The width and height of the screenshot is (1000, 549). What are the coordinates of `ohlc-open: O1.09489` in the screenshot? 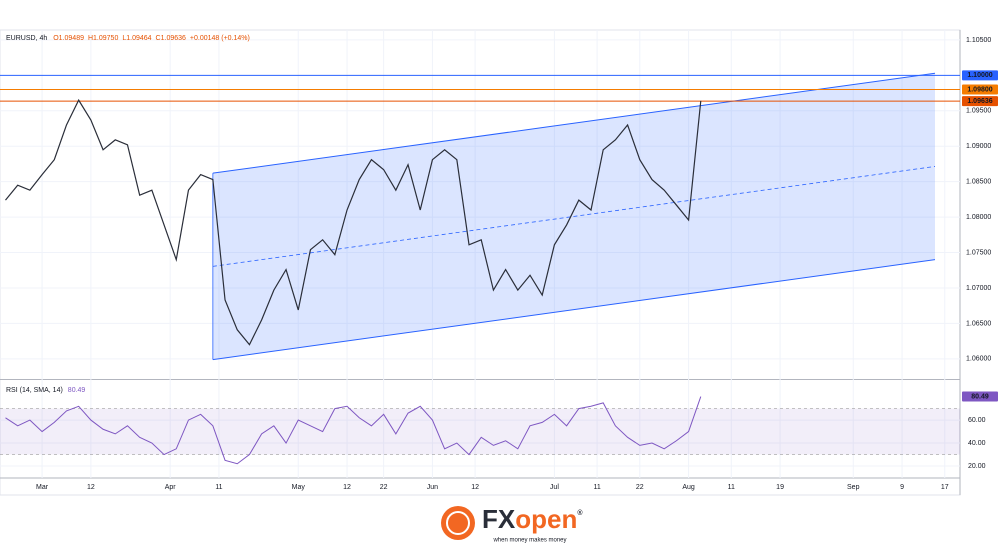 It's located at (68, 38).